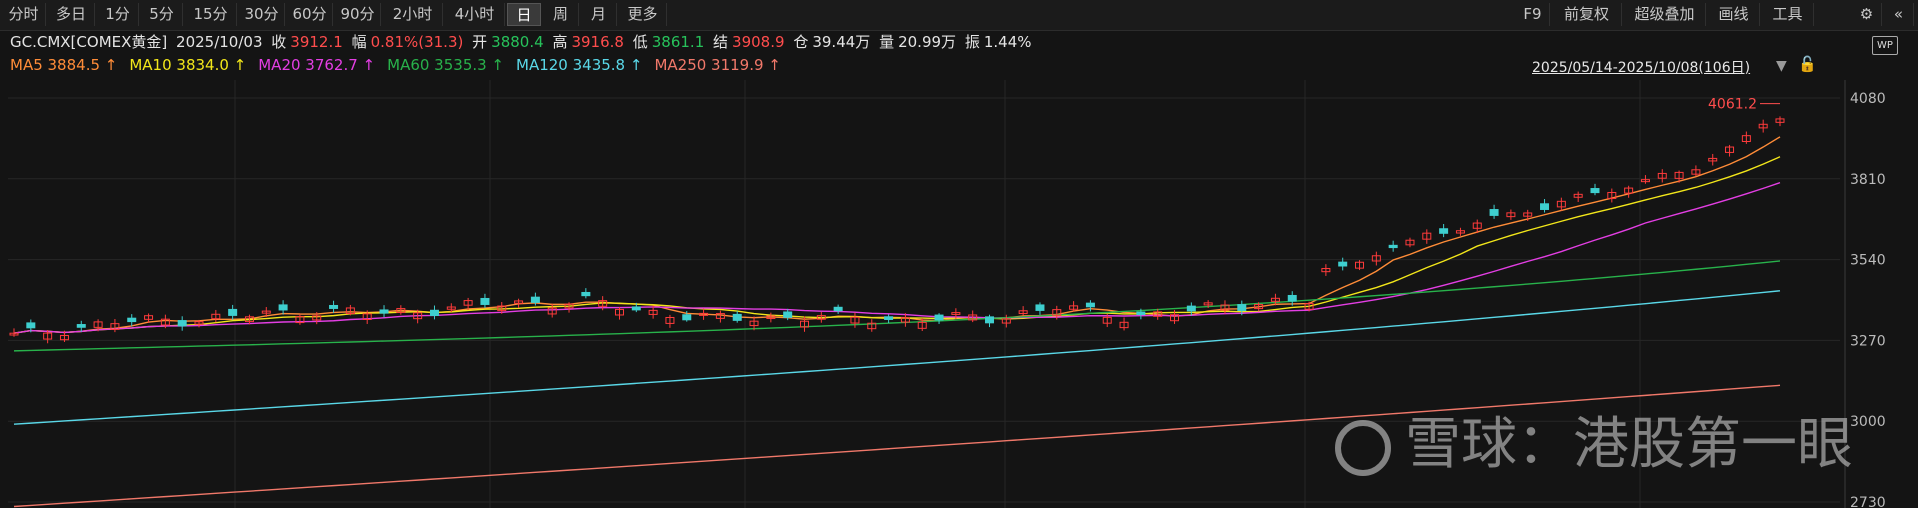 The width and height of the screenshot is (1918, 508). What do you see at coordinates (89, 42) in the screenshot?
I see `symbol: GC.CMX[COMEX黄金]` at bounding box center [89, 42].